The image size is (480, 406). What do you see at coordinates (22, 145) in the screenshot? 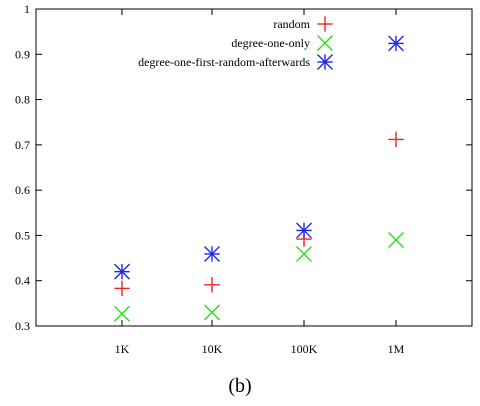
I see `y-tick-label: 0.7` at bounding box center [22, 145].